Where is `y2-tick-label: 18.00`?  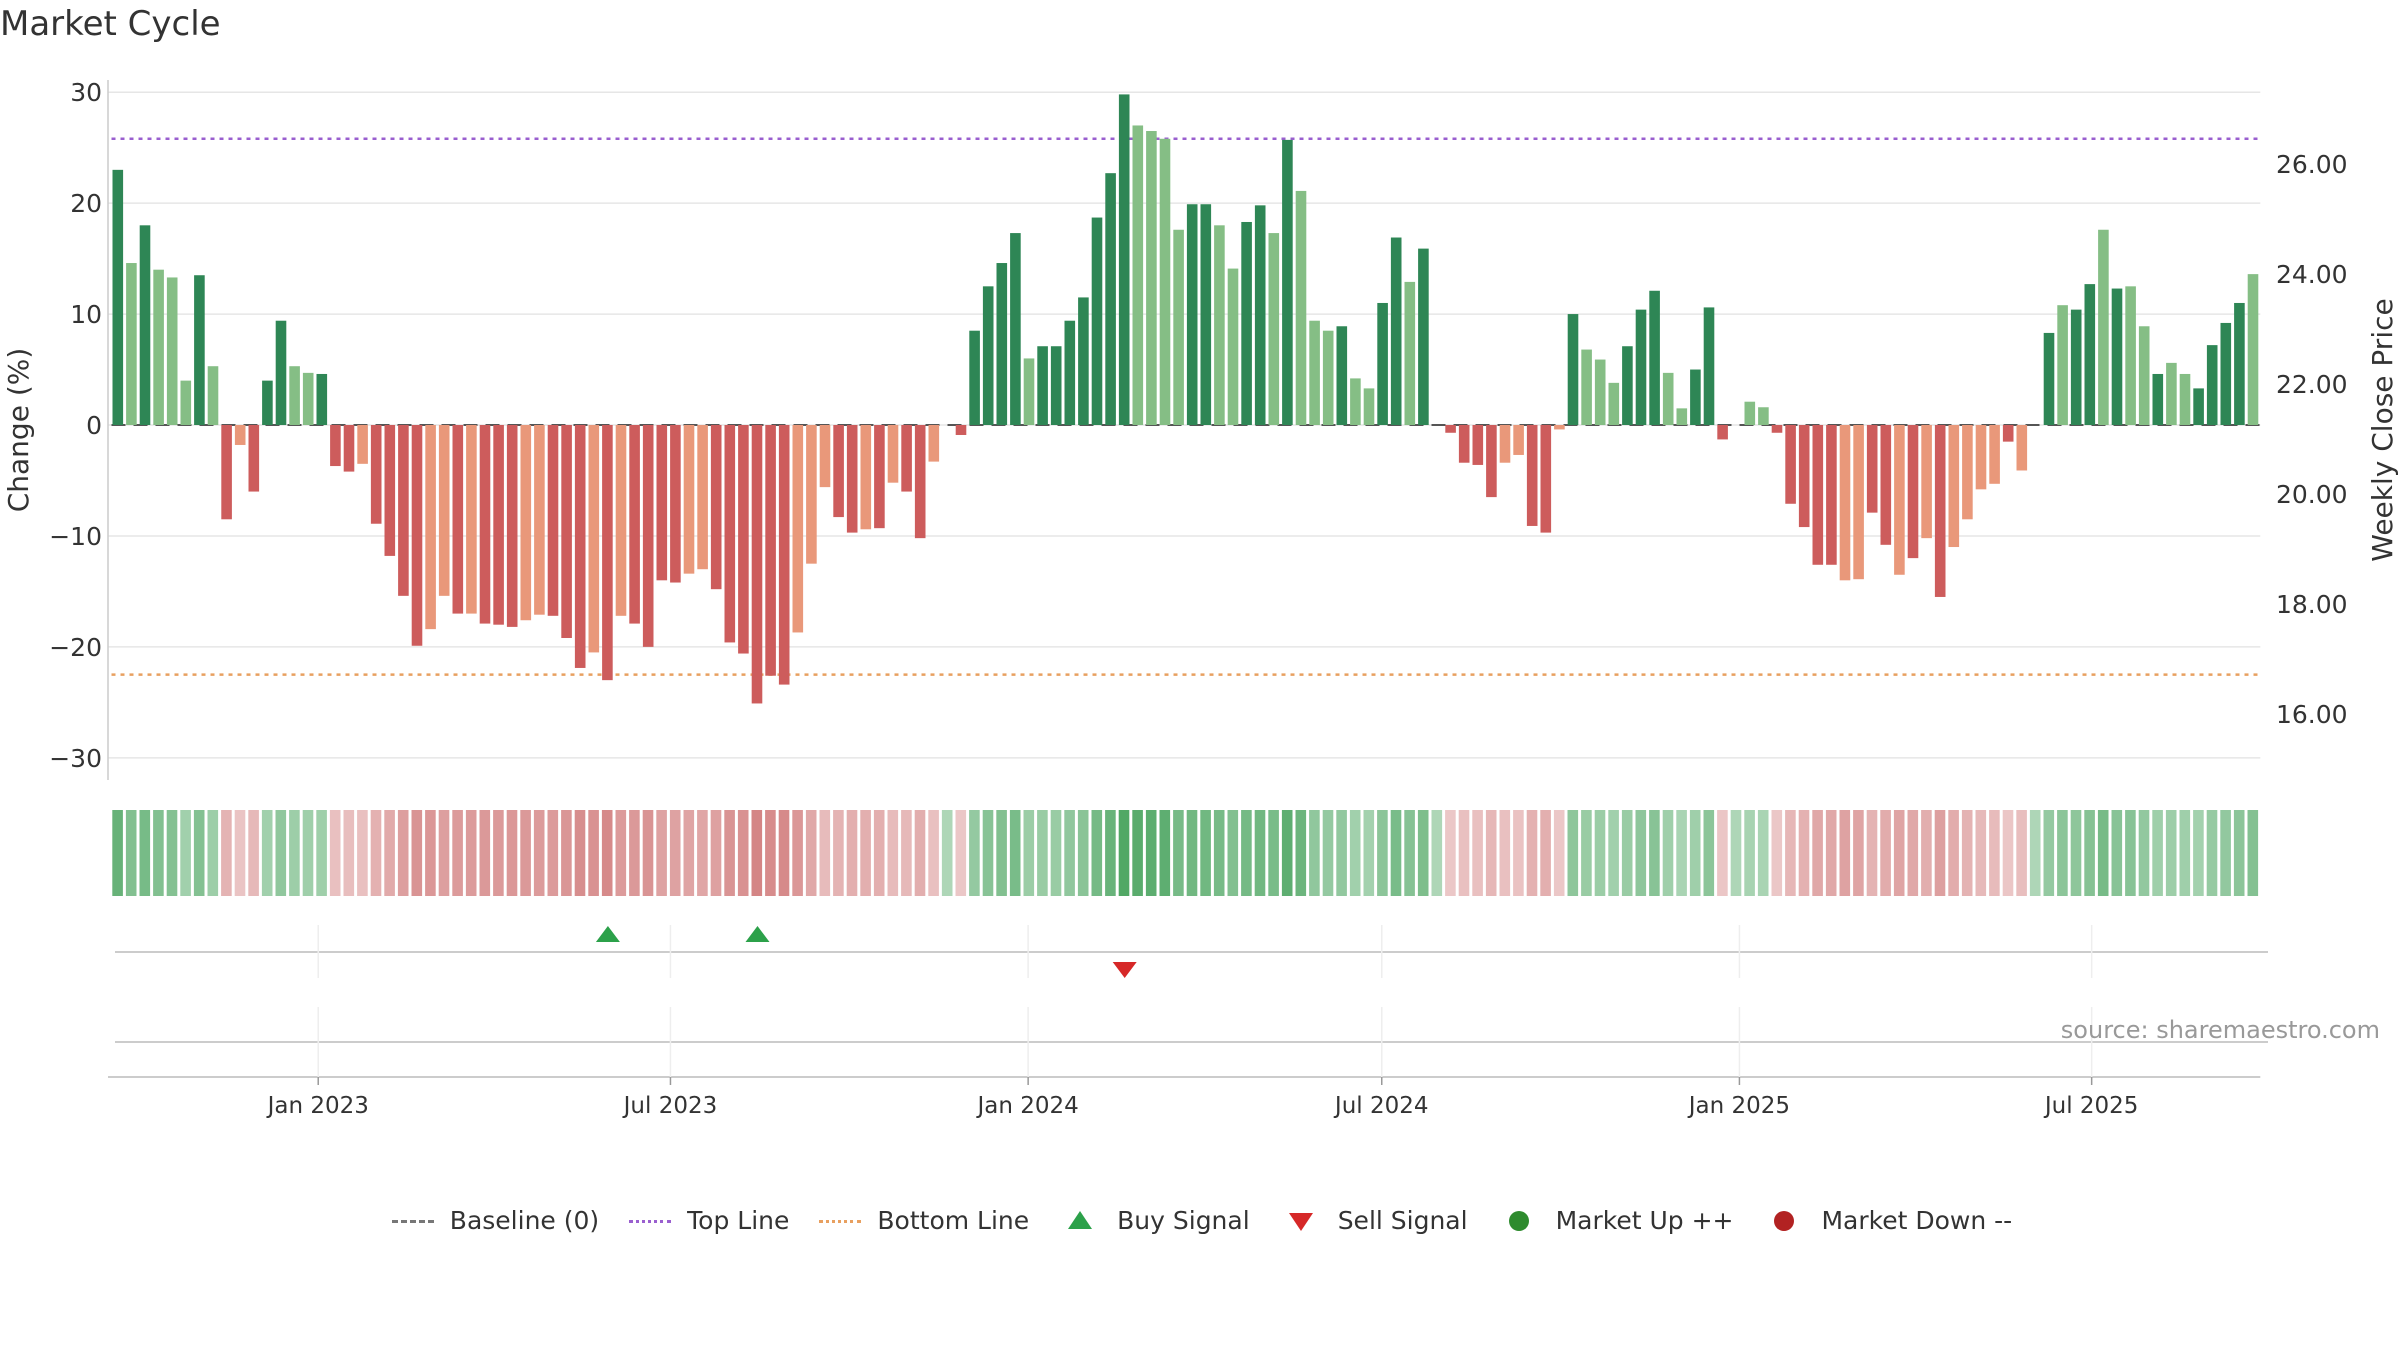 y2-tick-label: 18.00 is located at coordinates (2312, 604).